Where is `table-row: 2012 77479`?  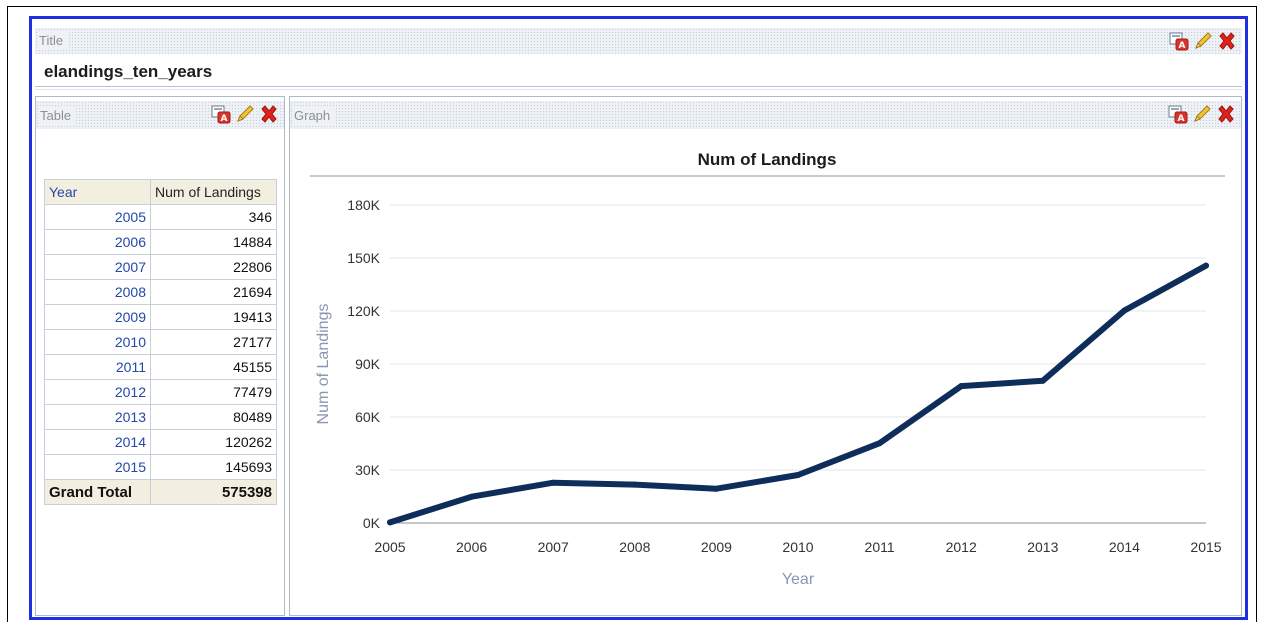
table-row: 2012 77479 is located at coordinates (160, 392).